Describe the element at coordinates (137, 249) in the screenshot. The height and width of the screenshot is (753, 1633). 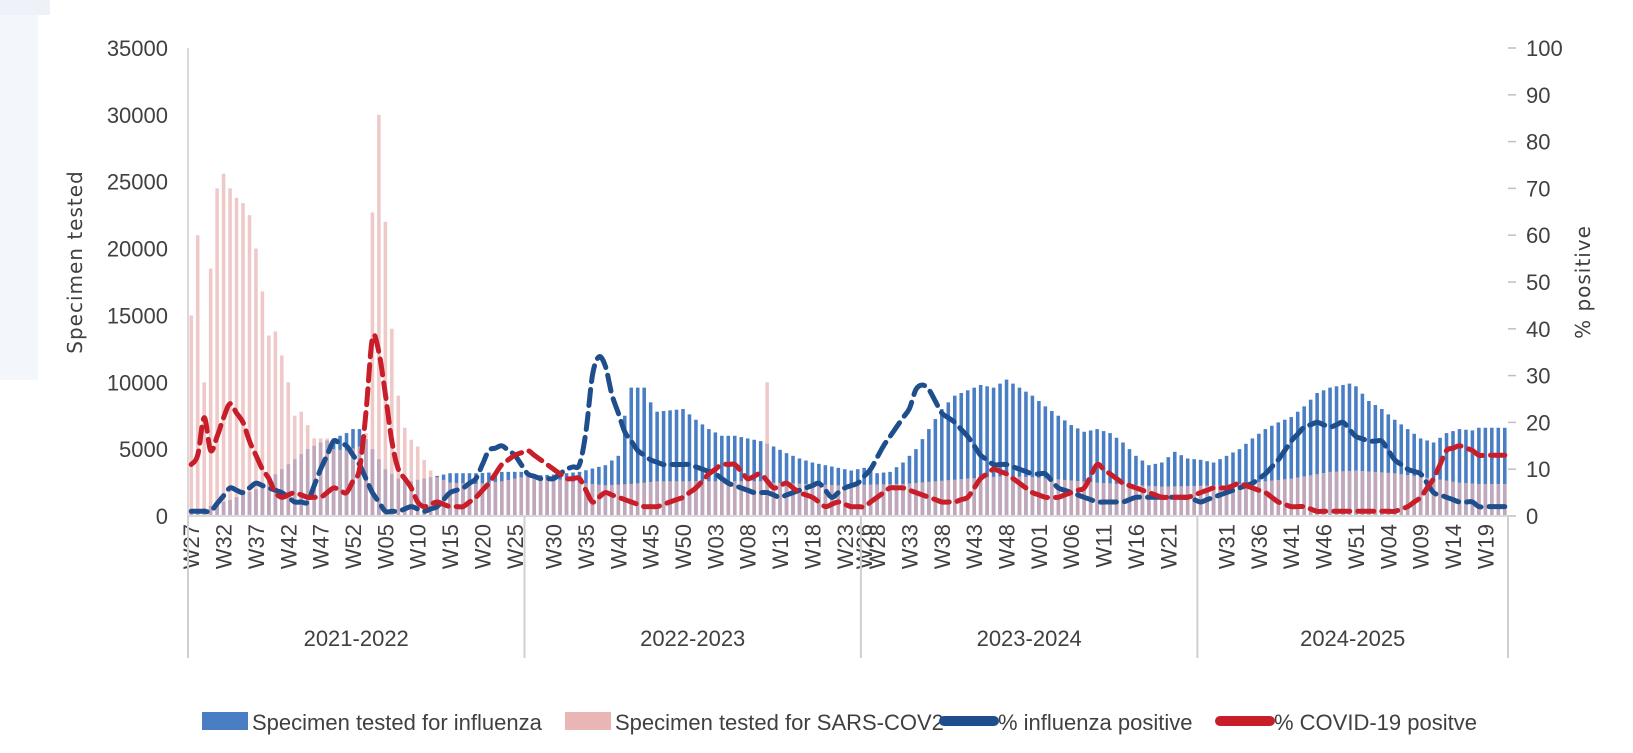
I see `y-left-tick-label: 20000` at that location.